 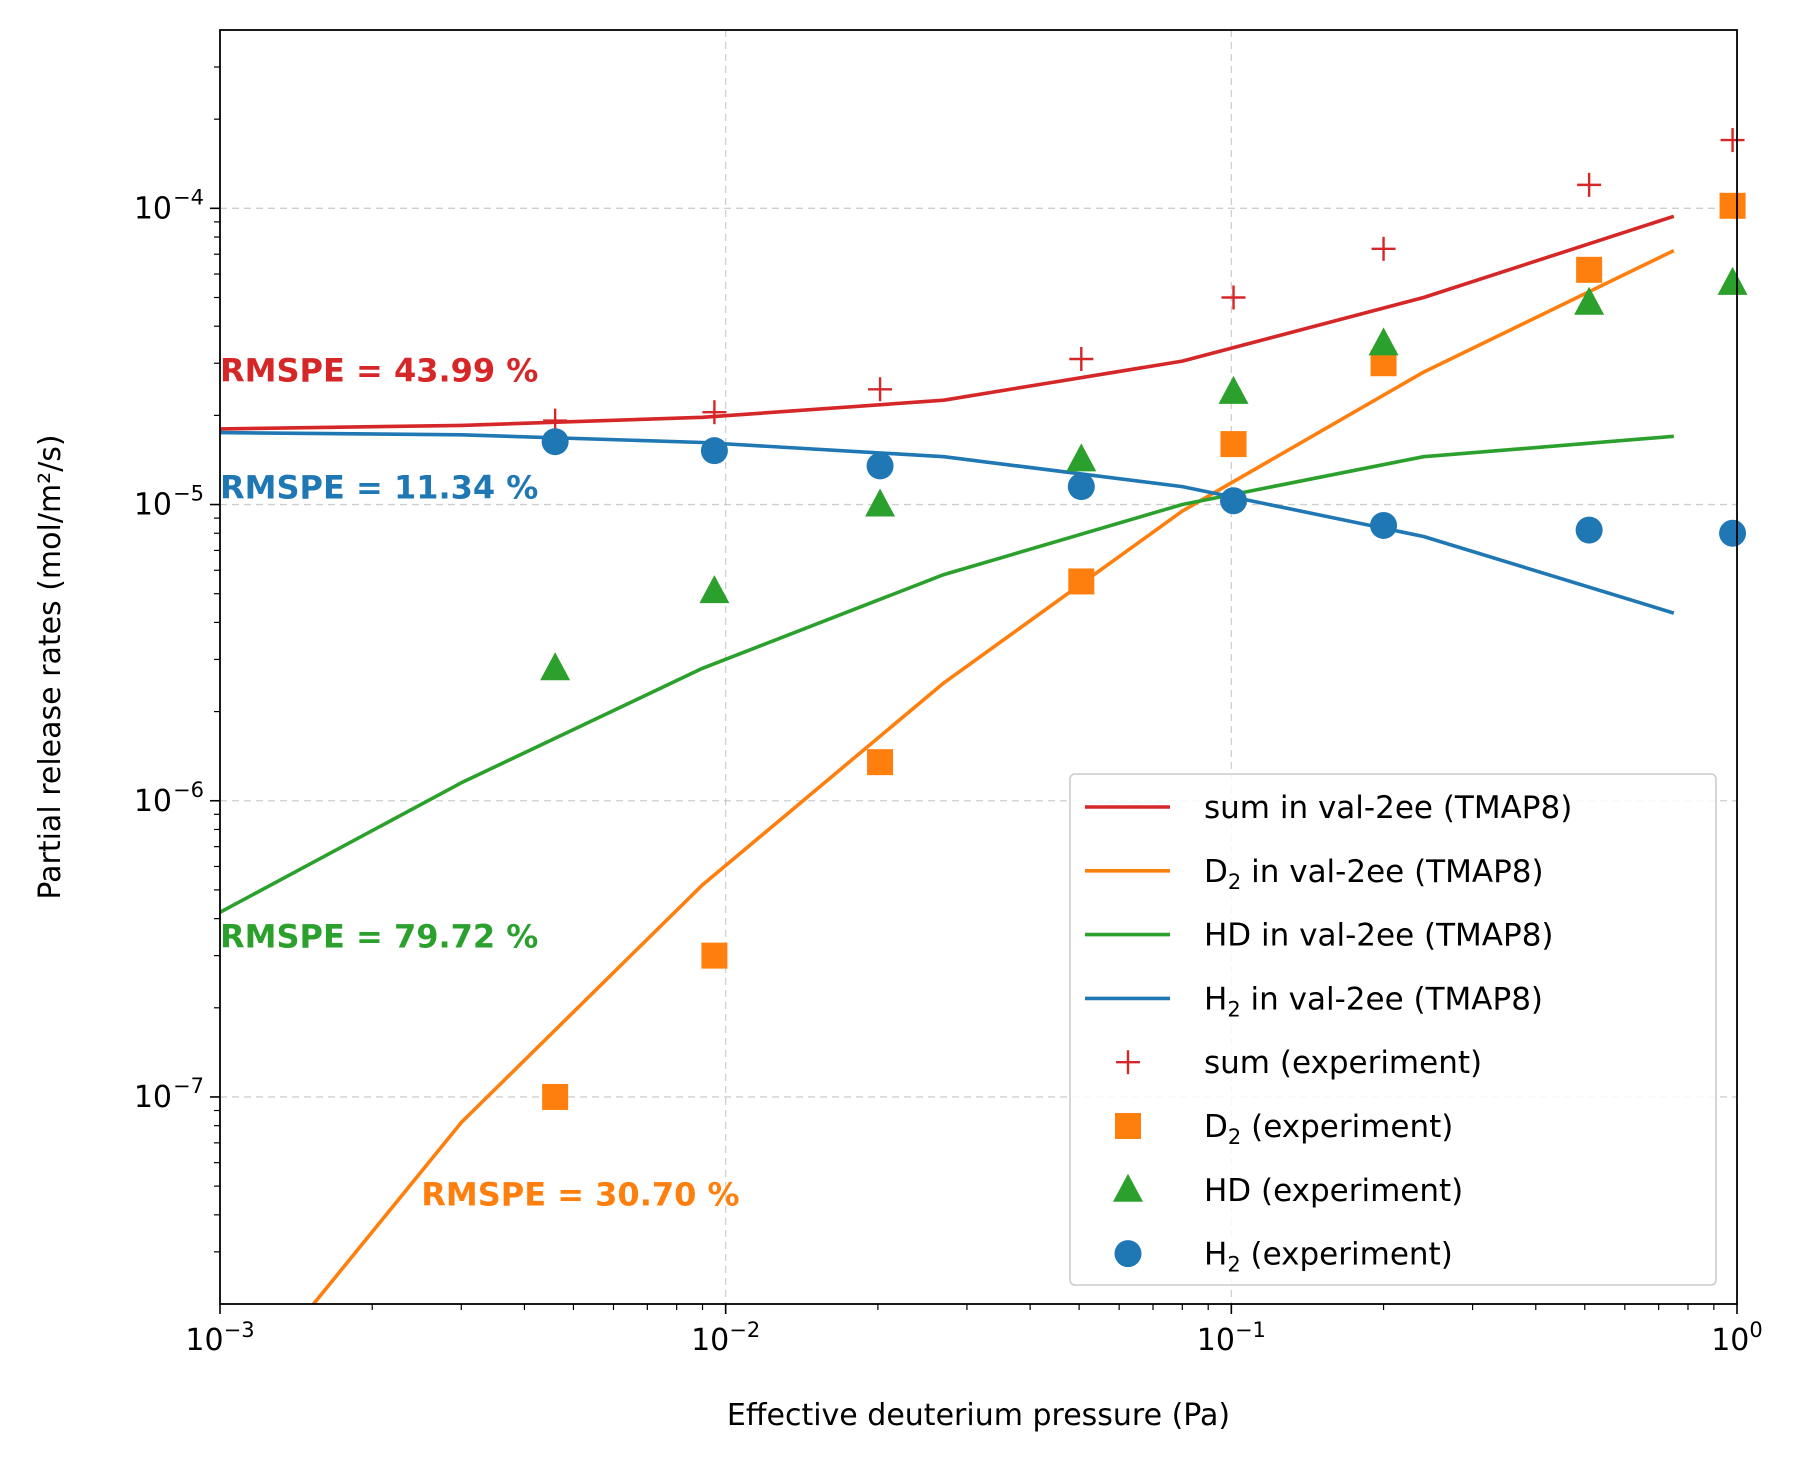 I want to click on legend-label-h2-in-val-2ee-tmap8: H2 in val-2ee (TMAP8), so click(x=1373, y=1001).